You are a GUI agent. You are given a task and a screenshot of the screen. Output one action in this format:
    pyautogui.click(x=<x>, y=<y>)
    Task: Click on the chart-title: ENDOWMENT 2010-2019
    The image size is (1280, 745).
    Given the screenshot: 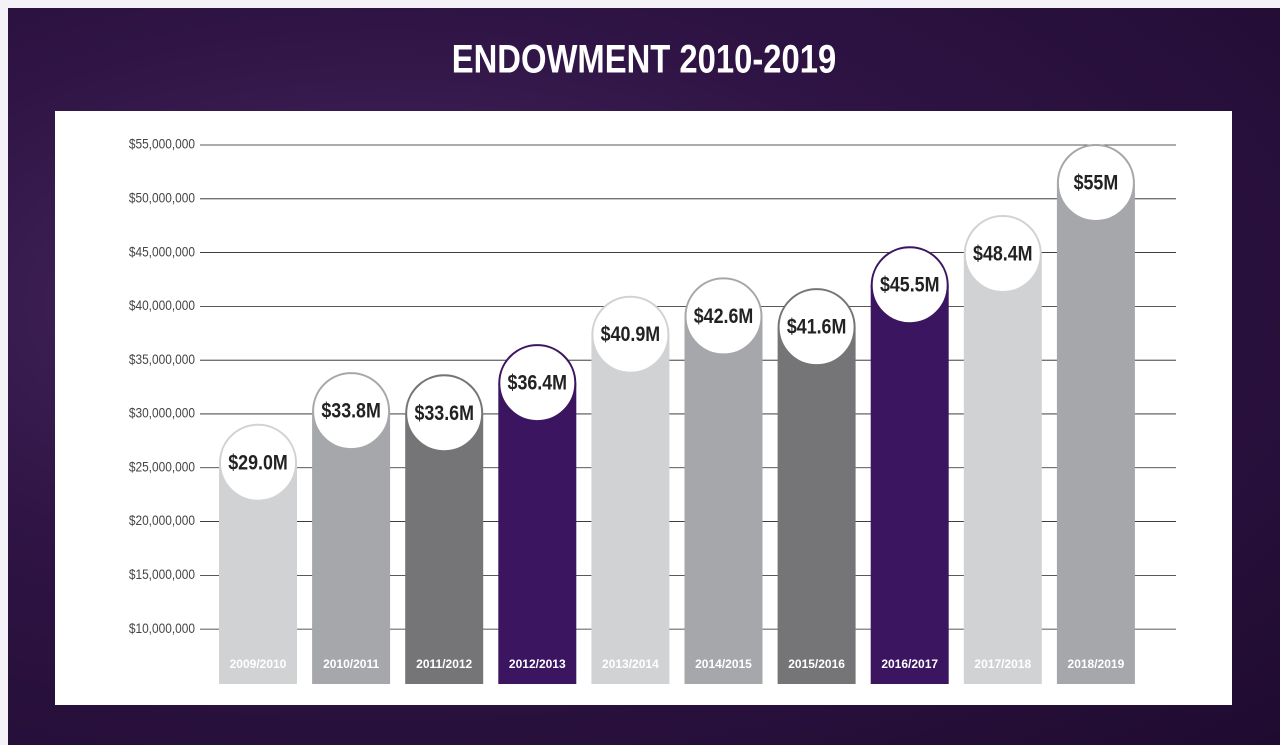 What is the action you would take?
    pyautogui.click(x=644, y=58)
    